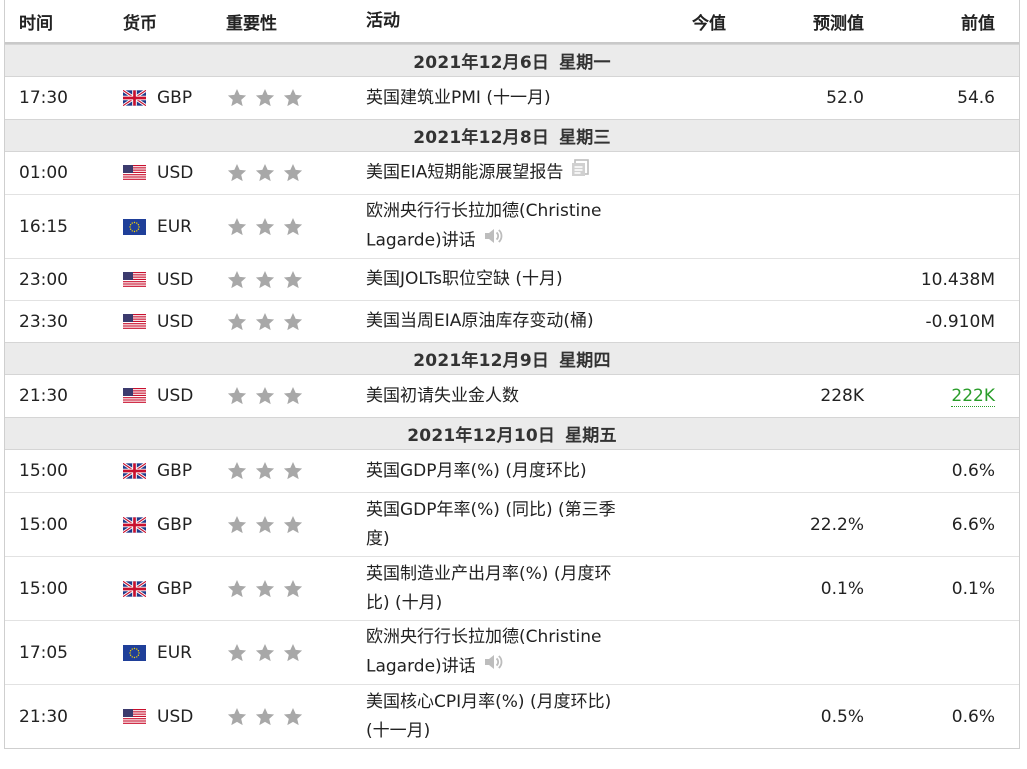 This screenshot has height=769, width=1027. I want to click on event-name: 英国GDP年率(%) (同比) (第三季度), so click(504, 525).